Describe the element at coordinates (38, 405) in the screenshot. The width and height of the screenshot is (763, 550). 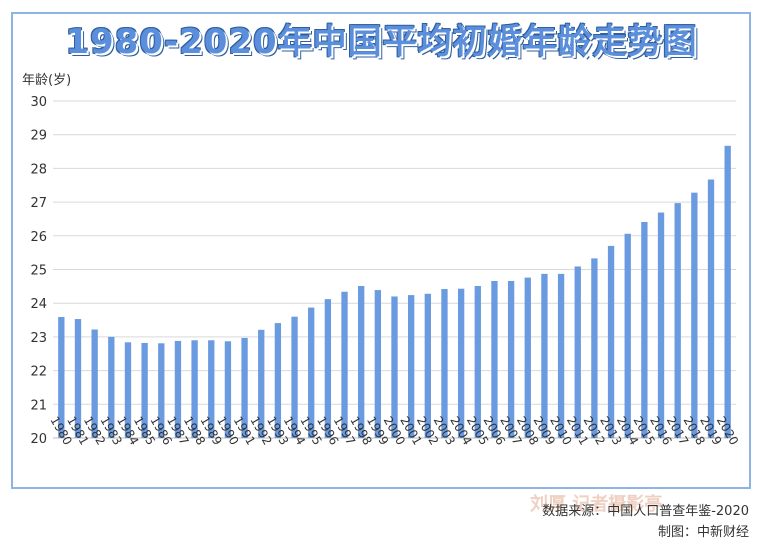
I see `y-tick-label: 21` at that location.